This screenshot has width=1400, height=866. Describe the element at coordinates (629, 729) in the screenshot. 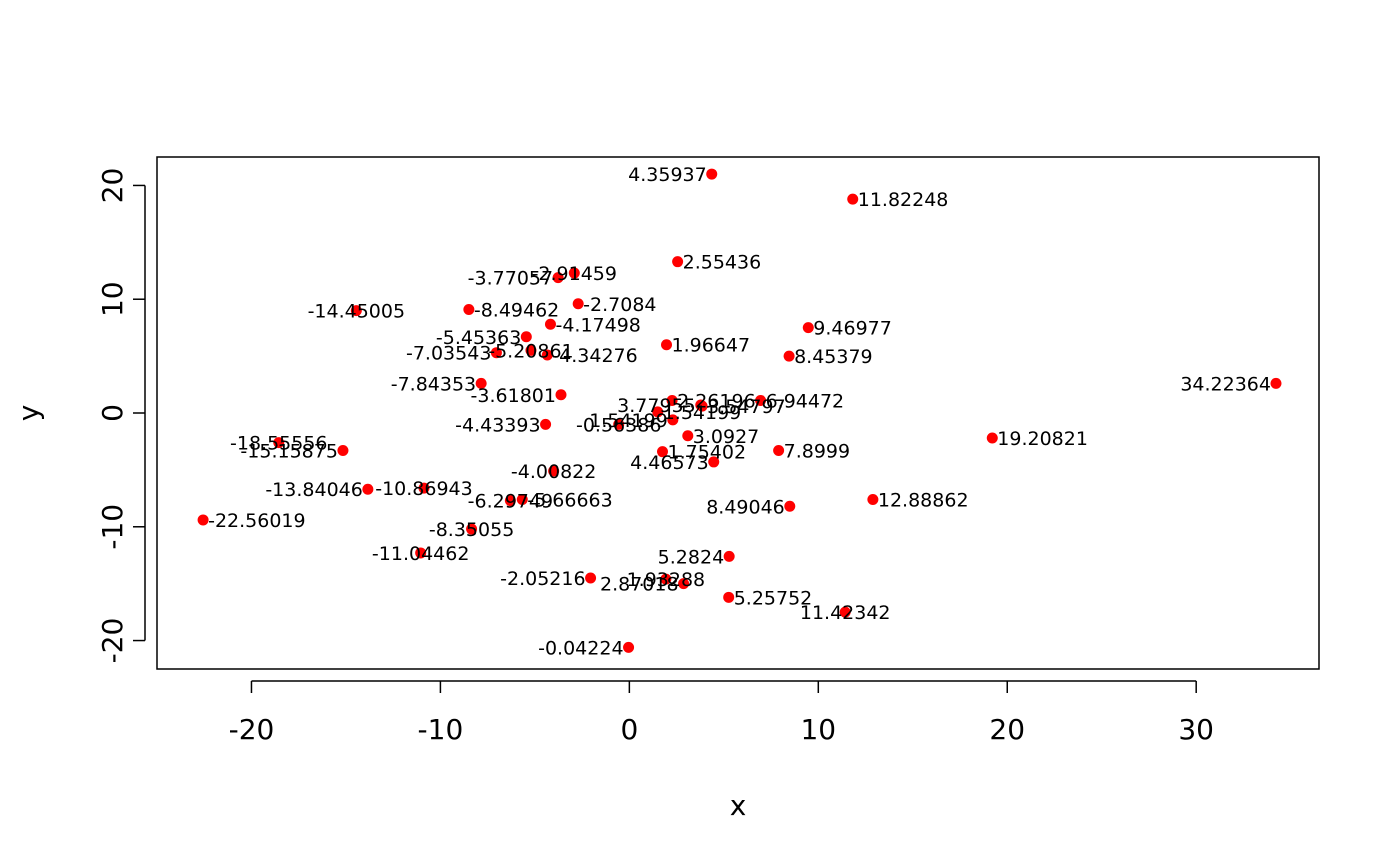

I see `x-tick-label: 0` at that location.